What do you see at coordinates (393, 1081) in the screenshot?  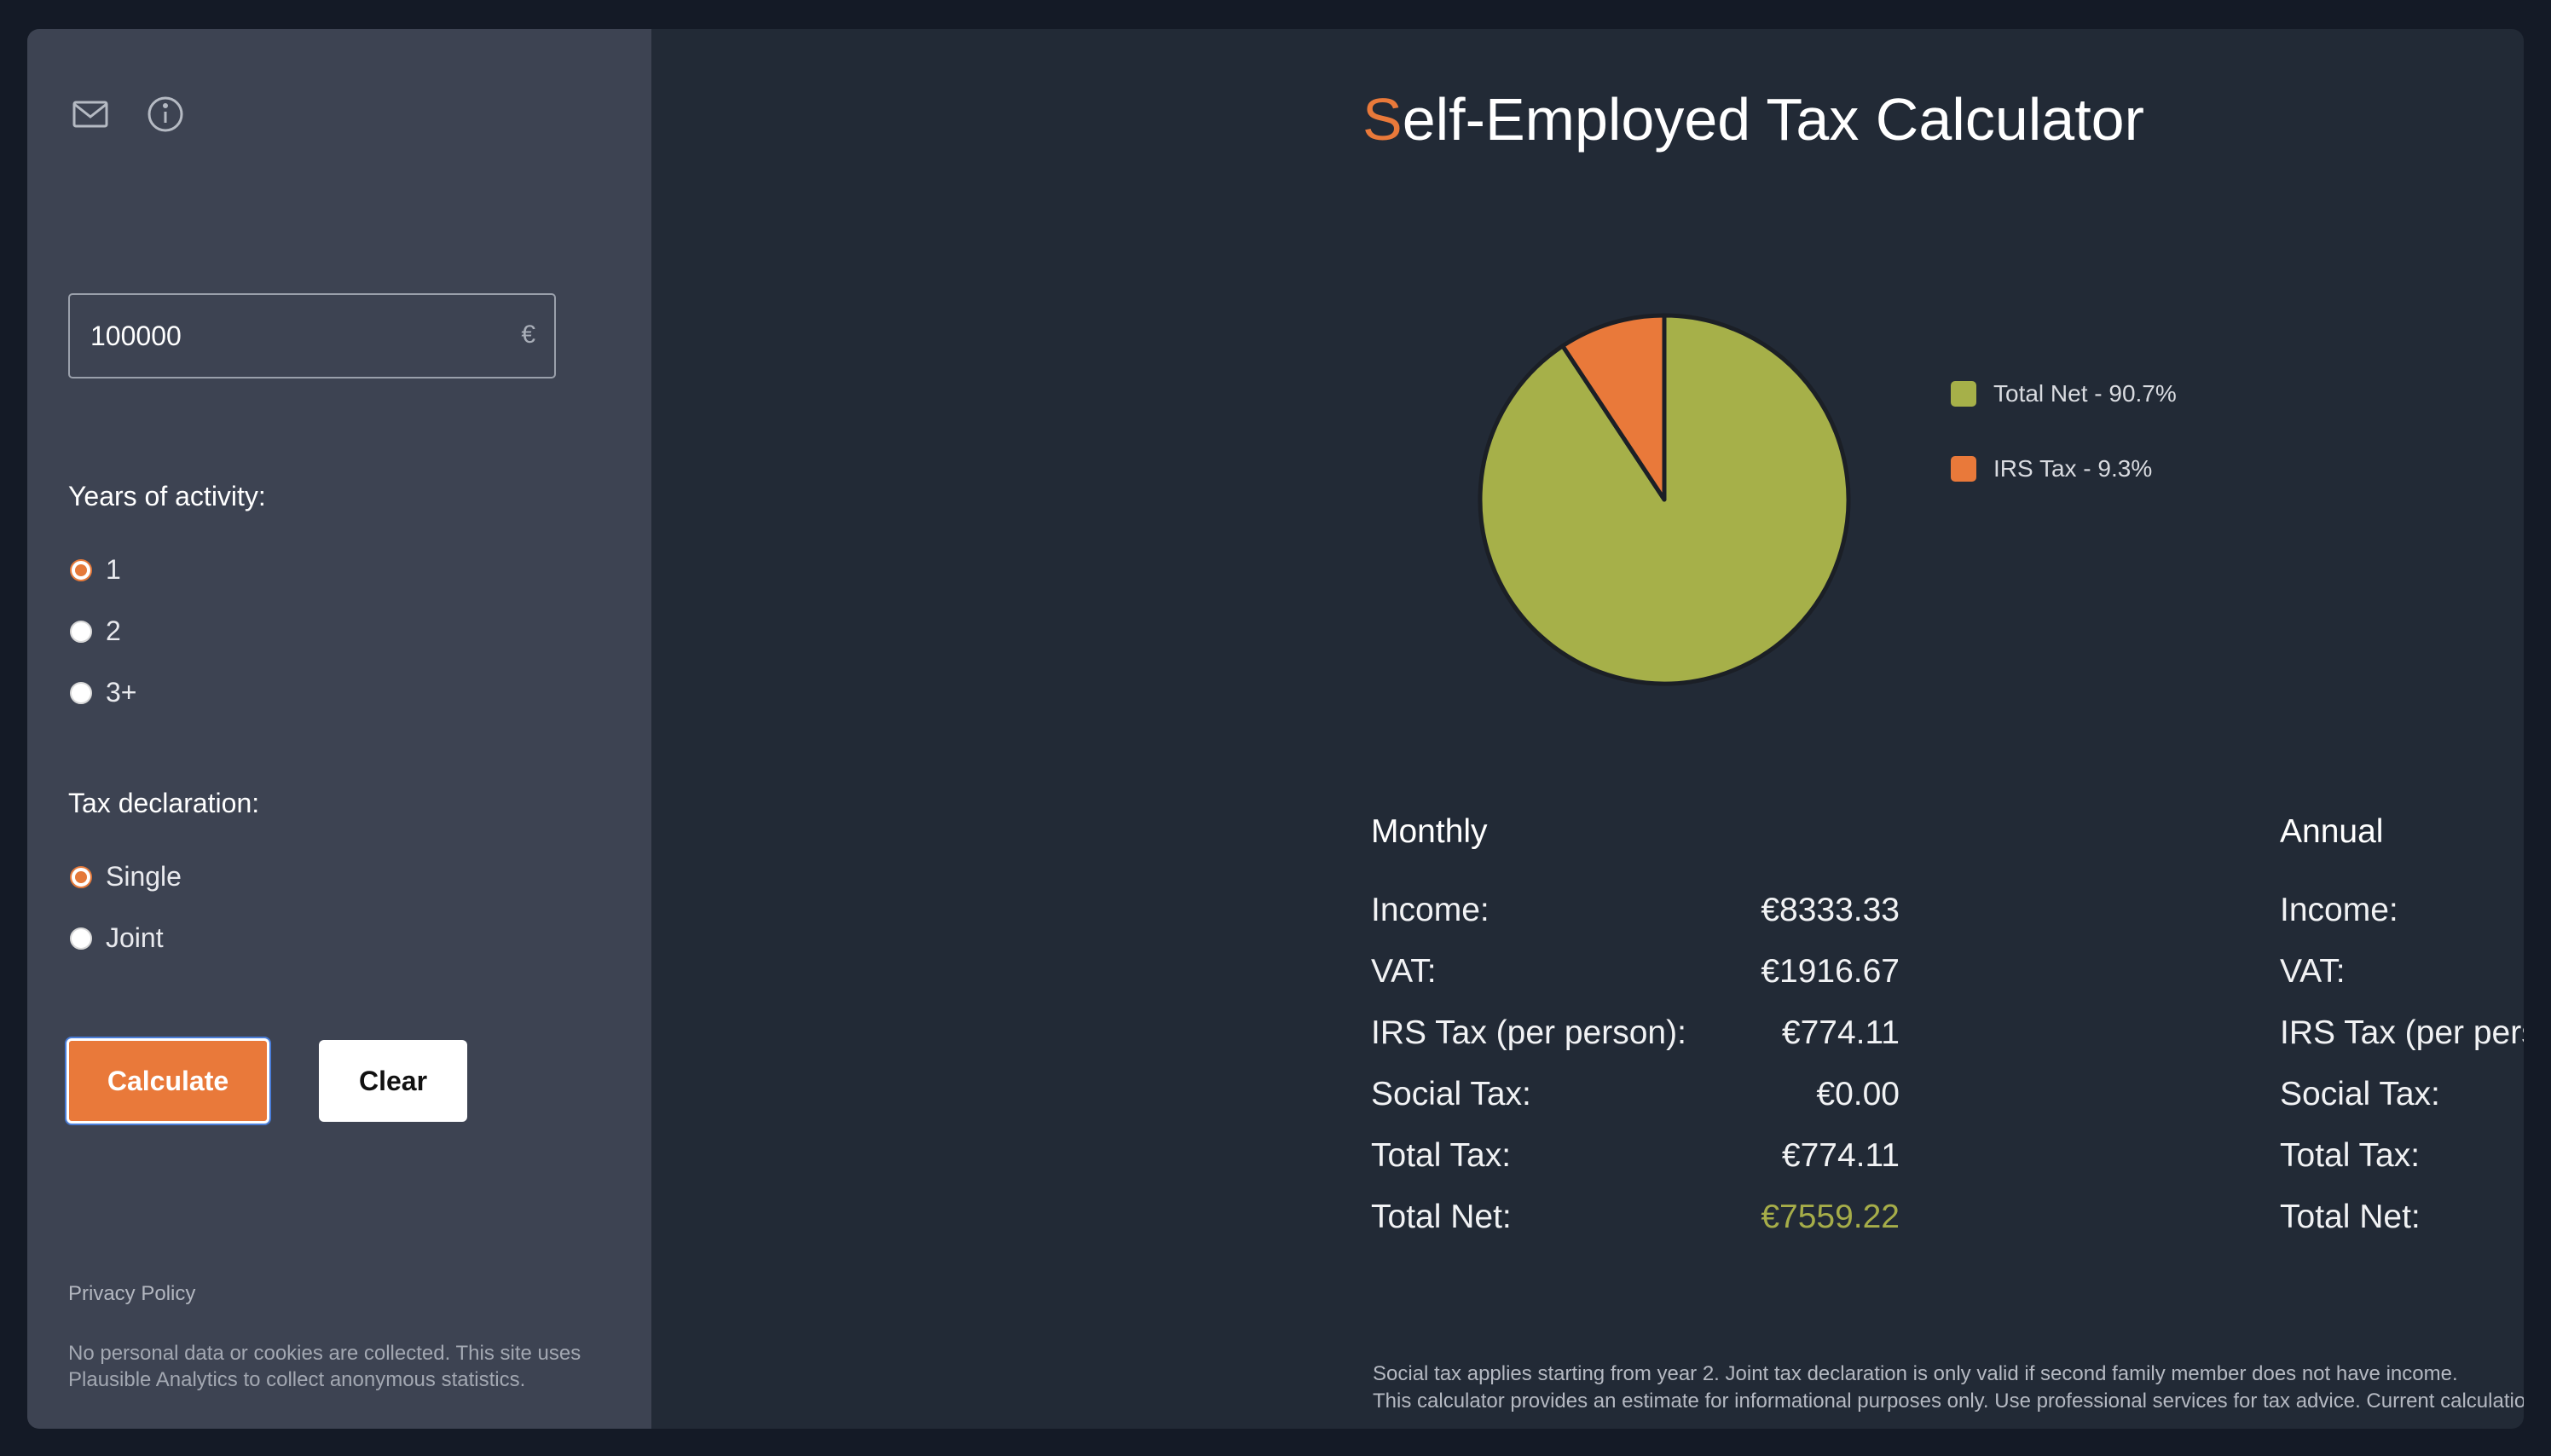 I see `clear-button: Clear` at bounding box center [393, 1081].